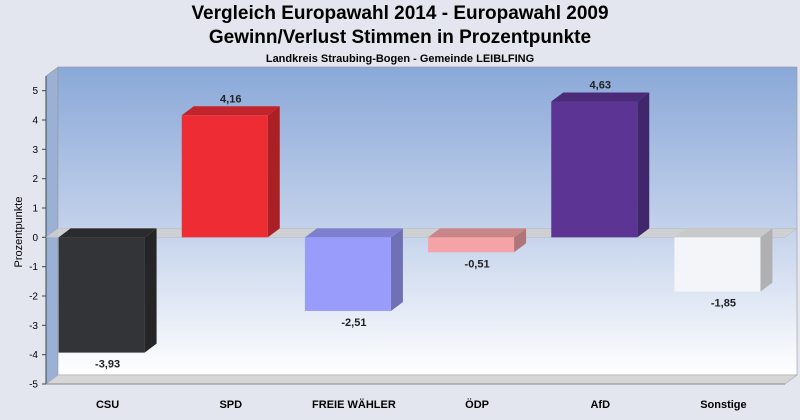  What do you see at coordinates (33, 326) in the screenshot?
I see `y-tick-label: -3` at bounding box center [33, 326].